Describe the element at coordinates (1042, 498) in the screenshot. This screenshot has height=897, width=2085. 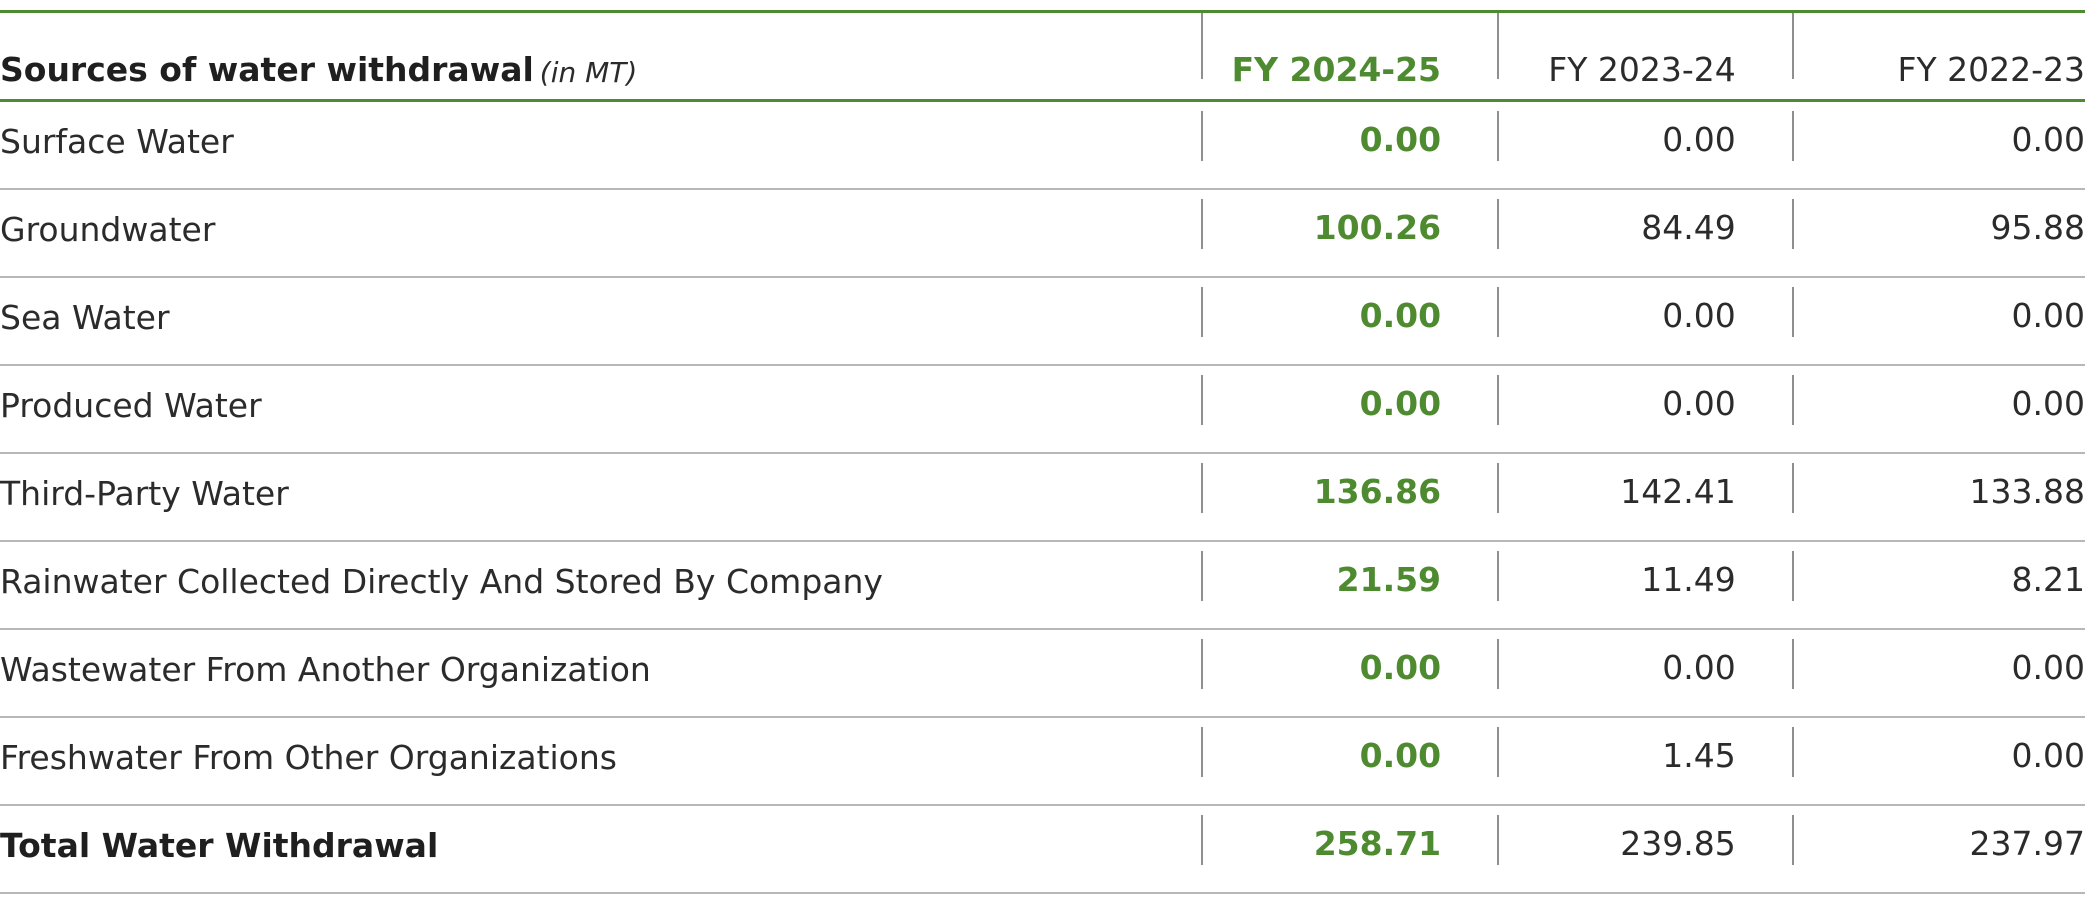
I see `table-row: Third-Party Water 136.86 142.41 133.88` at that location.